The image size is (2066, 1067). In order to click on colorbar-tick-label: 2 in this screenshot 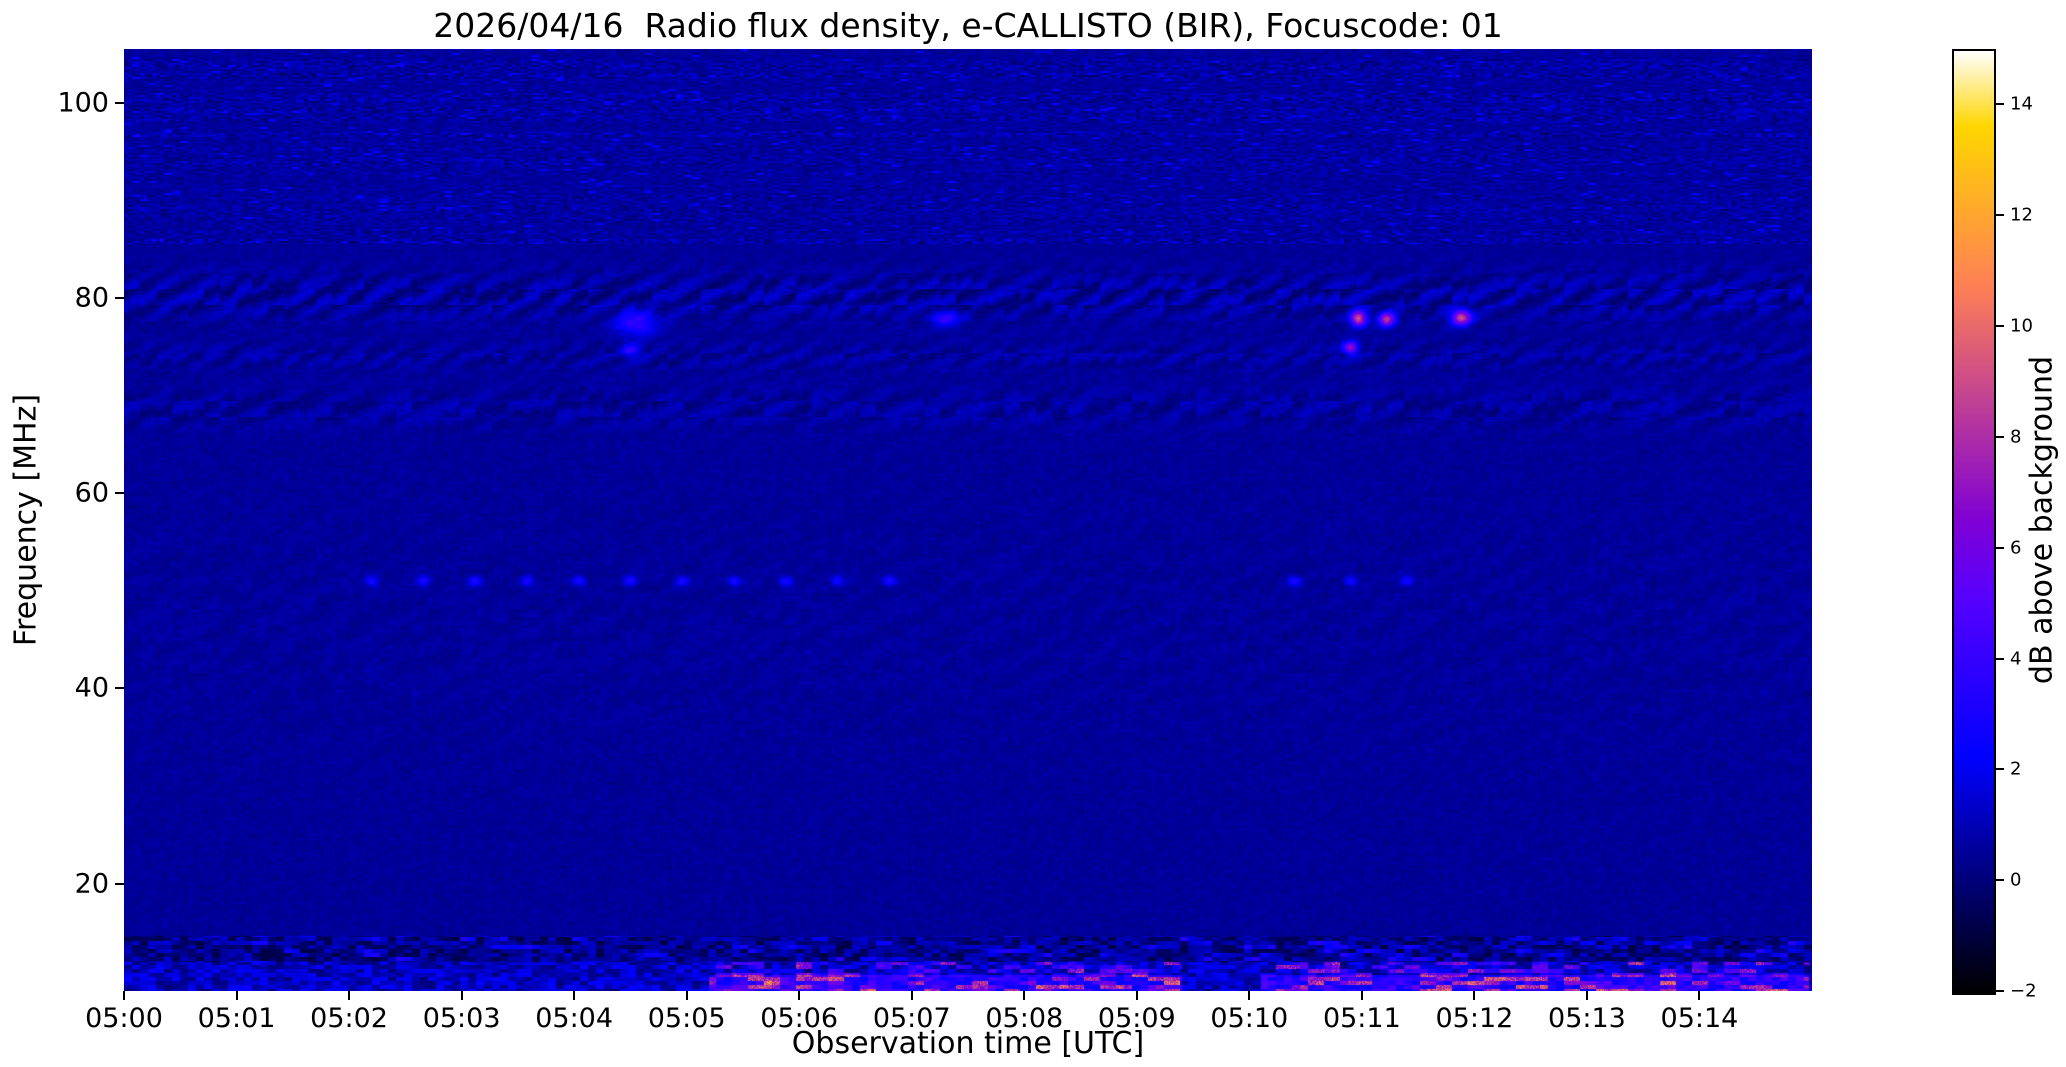, I will do `click(2016, 769)`.